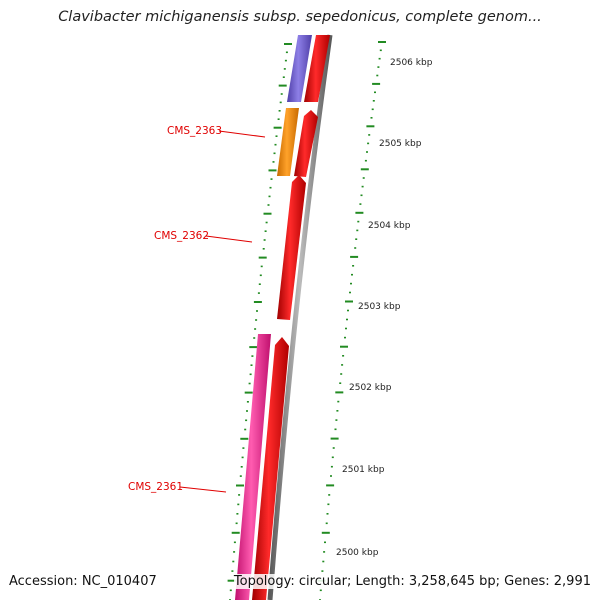 The height and width of the screenshot is (600, 600). I want to click on ruler-label-2500: 2500 kbp, so click(357, 553).